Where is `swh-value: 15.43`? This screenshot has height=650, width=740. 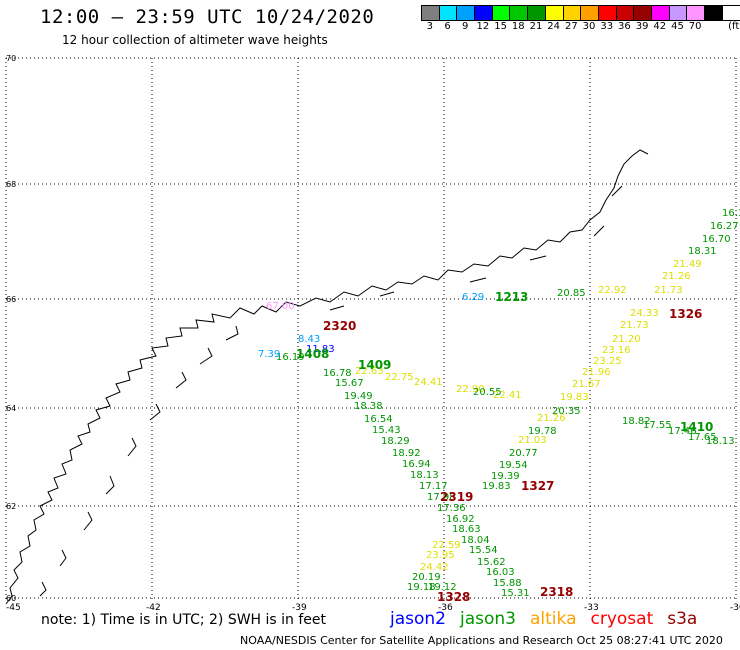 swh-value: 15.43 is located at coordinates (386, 430).